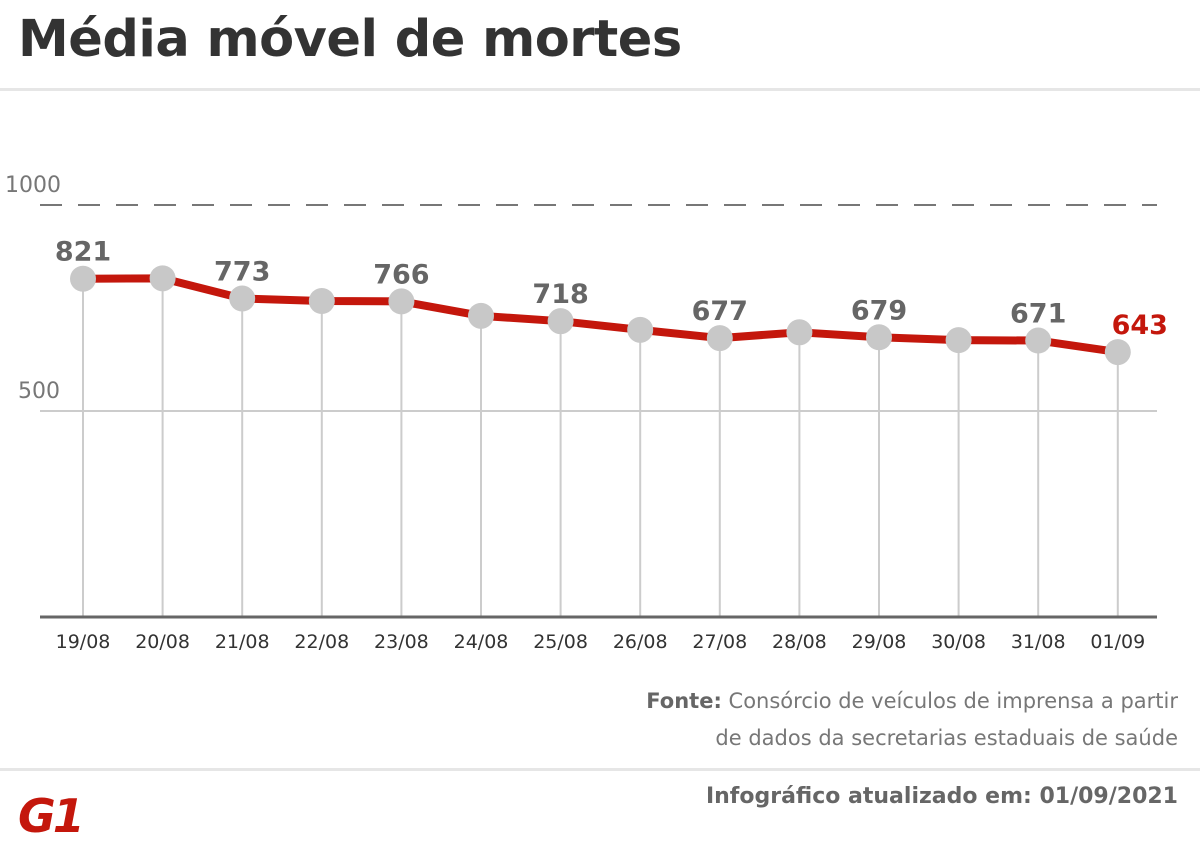  What do you see at coordinates (684, 701) in the screenshot?
I see `source-label: Fonte:` at bounding box center [684, 701].